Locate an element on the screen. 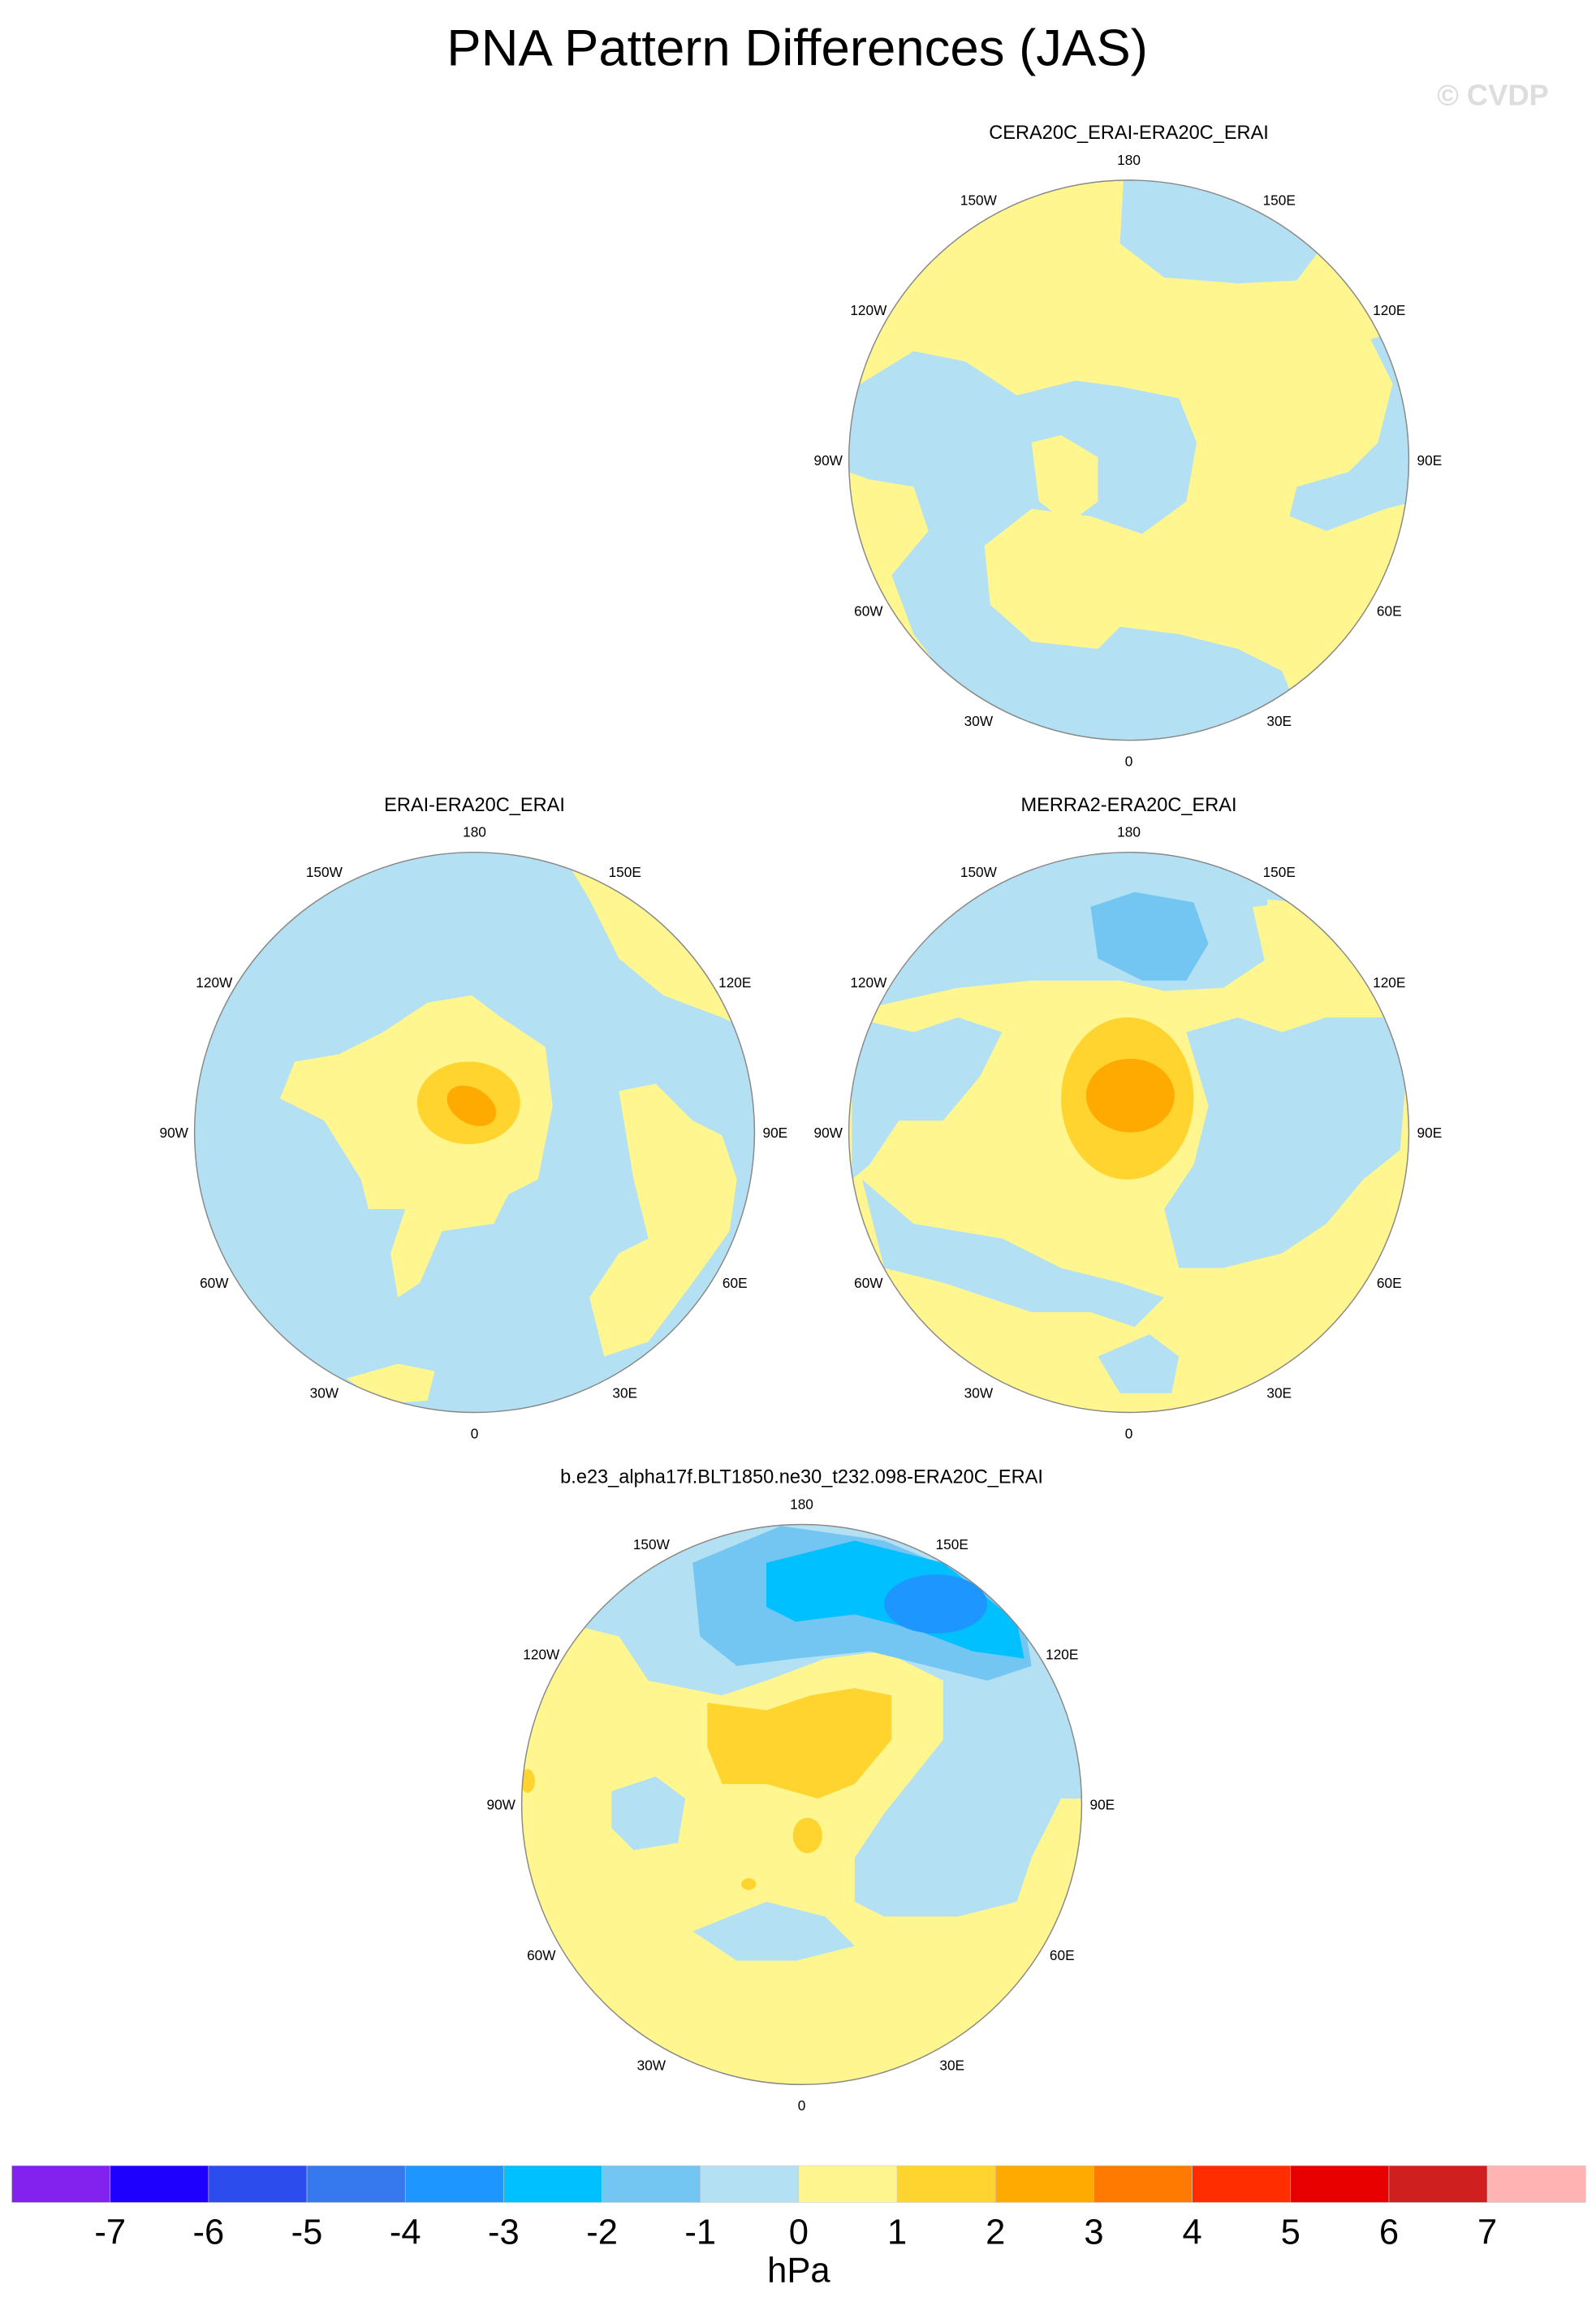 This screenshot has height=2306, width=1596. colorbar-tick-label: -6 is located at coordinates (209, 2232).